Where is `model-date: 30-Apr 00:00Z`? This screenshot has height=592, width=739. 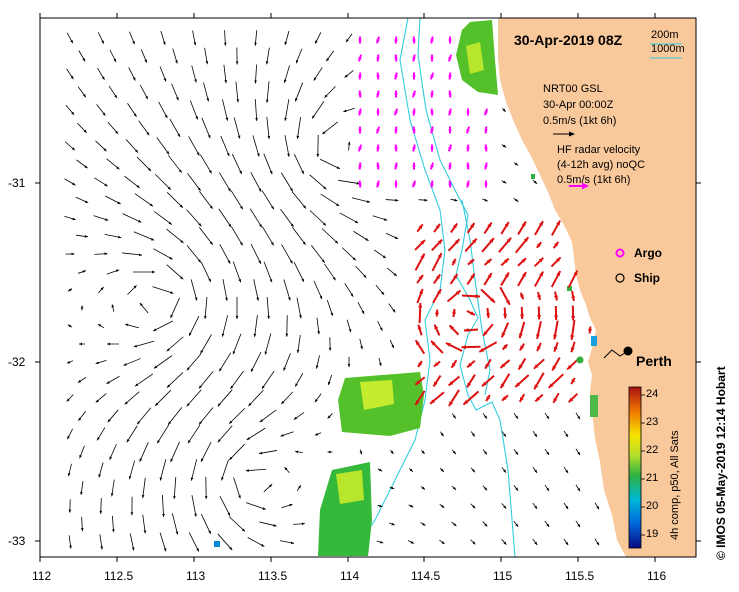
model-date: 30-Apr 00:00Z is located at coordinates (578, 105).